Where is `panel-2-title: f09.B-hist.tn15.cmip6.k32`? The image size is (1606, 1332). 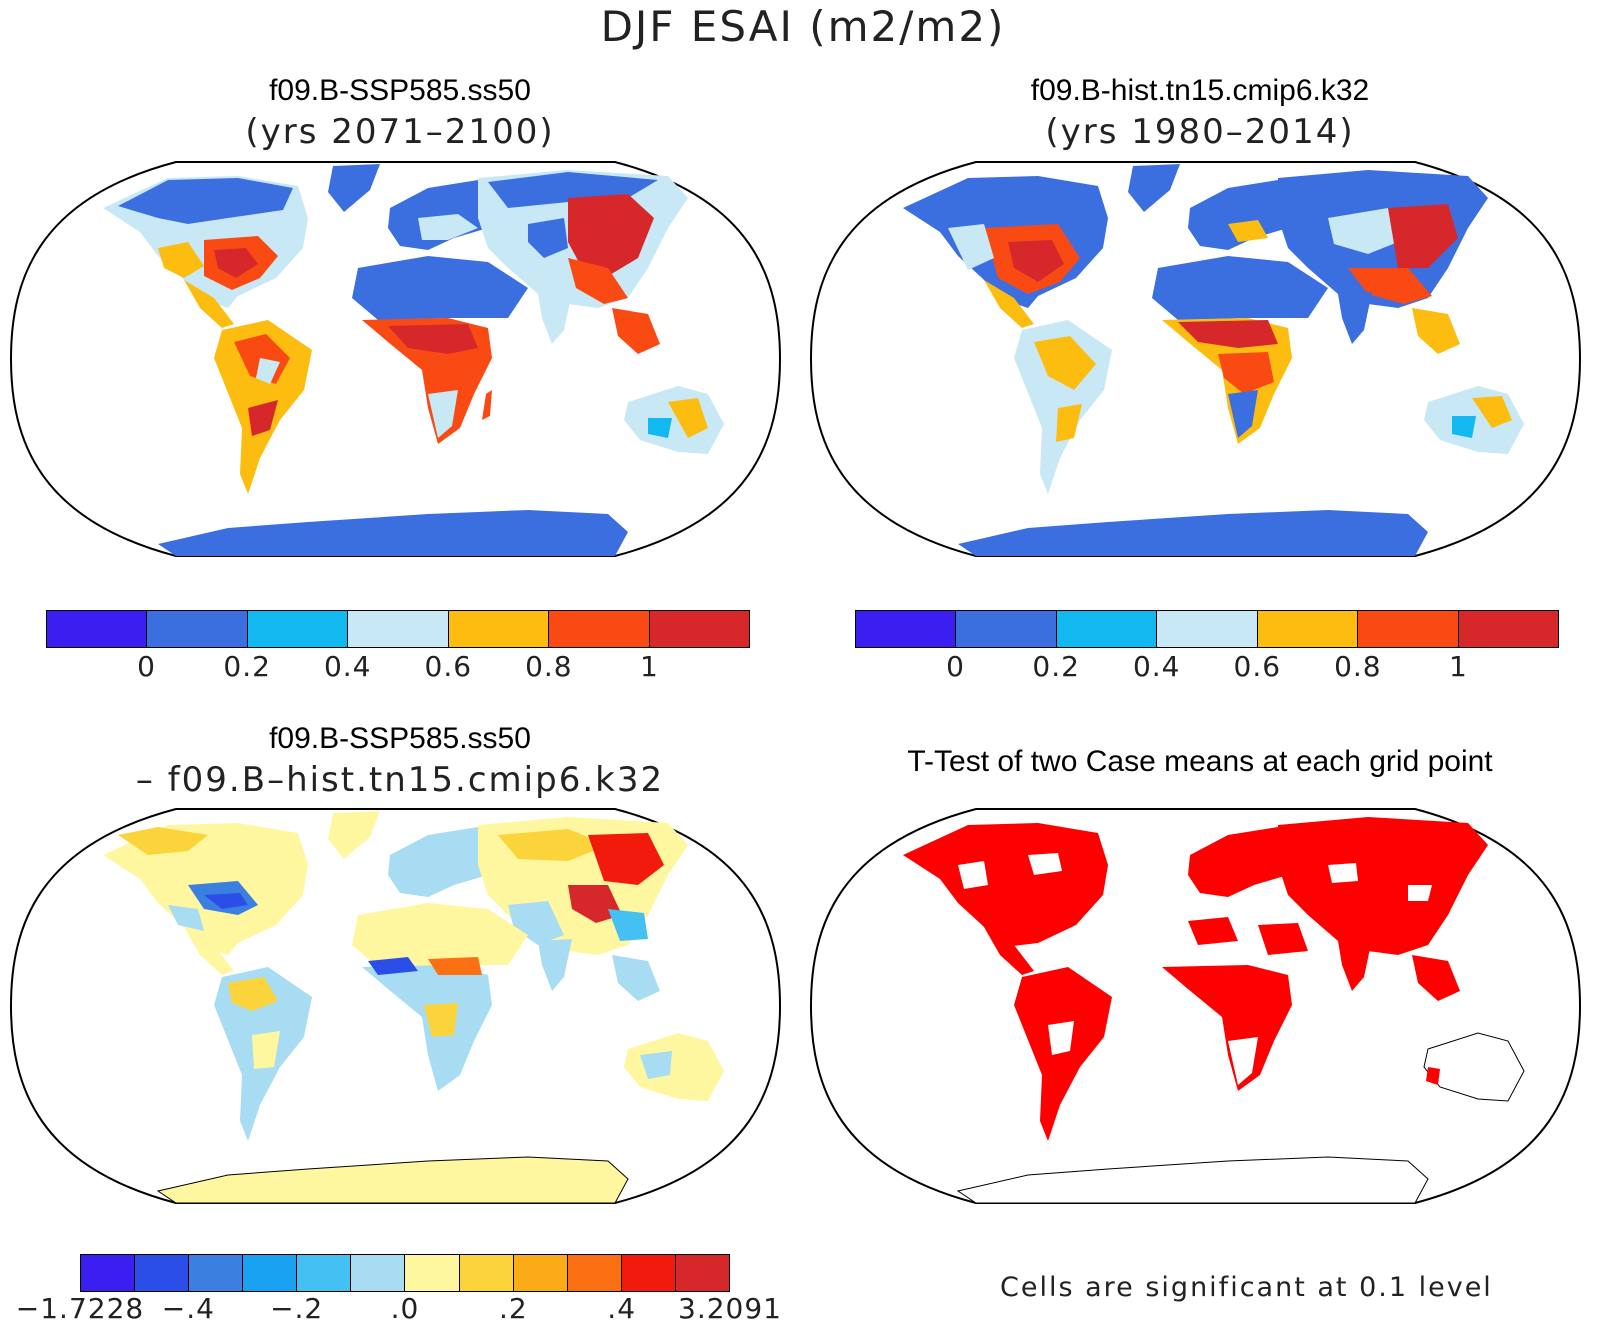
panel-2-title: f09.B-hist.tn15.cmip6.k32 is located at coordinates (1200, 90).